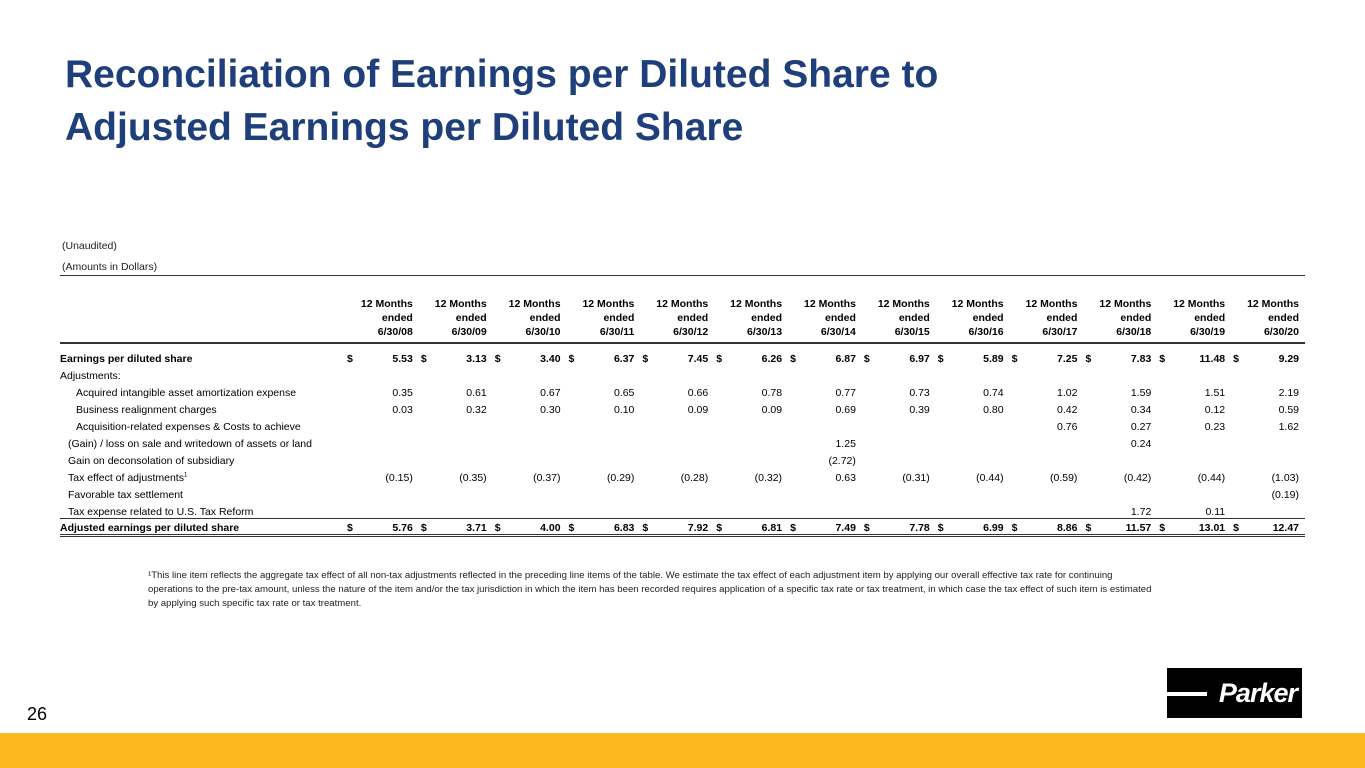 The image size is (1365, 768). Describe the element at coordinates (453, 359) in the screenshot. I see `value-cell: $3.13` at that location.